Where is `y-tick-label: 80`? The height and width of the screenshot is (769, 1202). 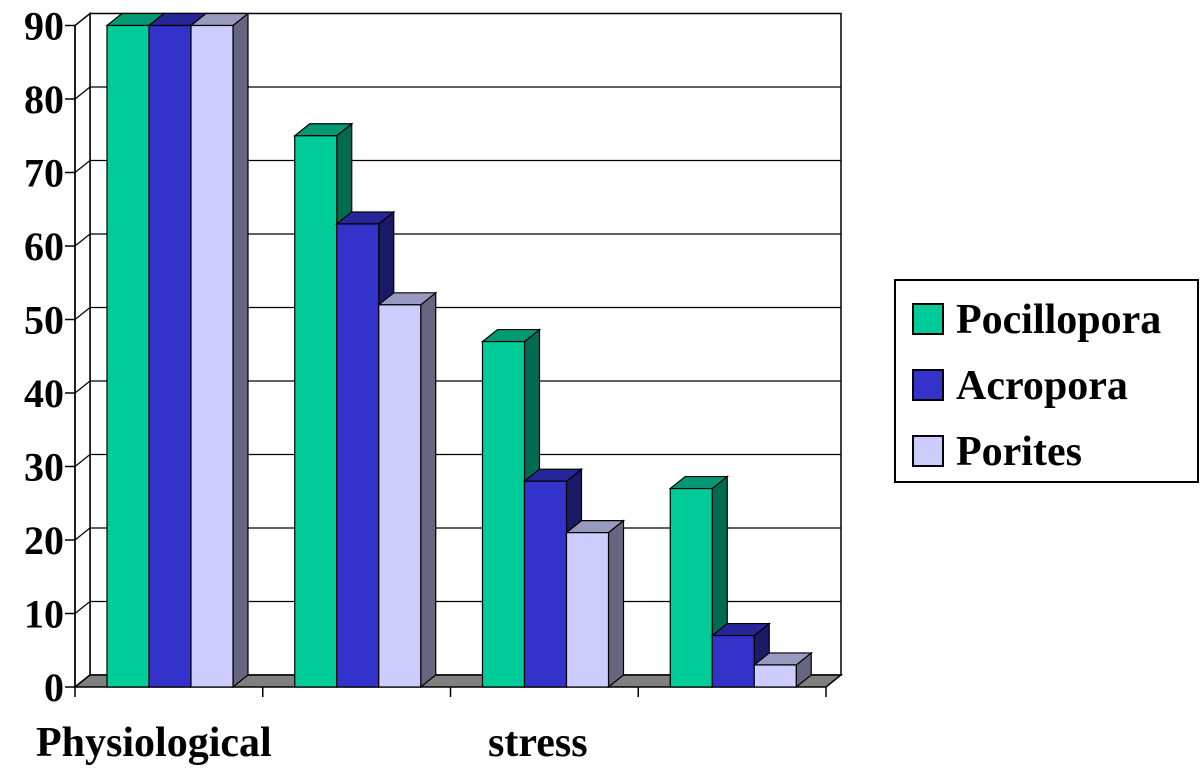
y-tick-label: 80 is located at coordinates (44, 99).